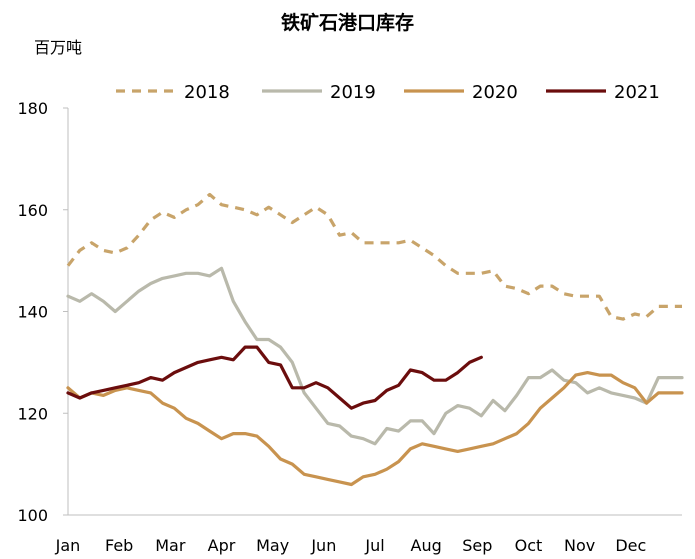  What do you see at coordinates (32, 515) in the screenshot?
I see `y-tick-label: 100` at bounding box center [32, 515].